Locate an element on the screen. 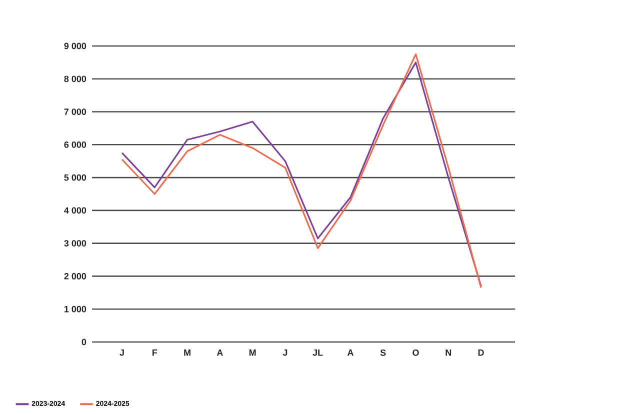  x-tick-label: JL is located at coordinates (317, 353).